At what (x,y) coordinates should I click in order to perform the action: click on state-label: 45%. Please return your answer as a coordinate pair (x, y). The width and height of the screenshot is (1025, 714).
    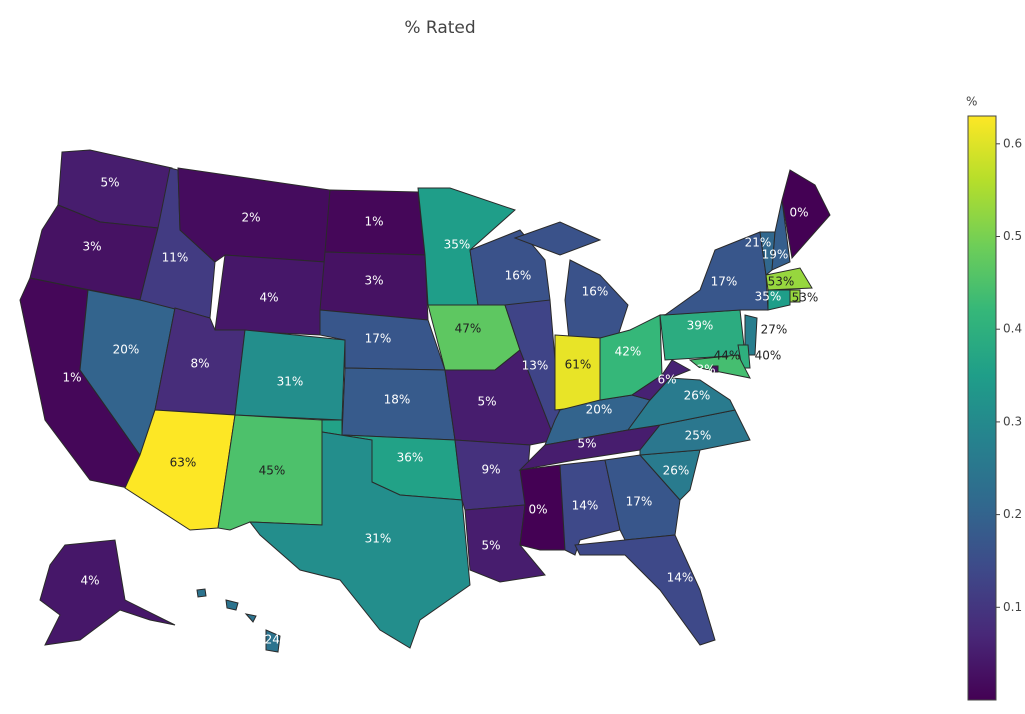
    Looking at the image, I should click on (272, 471).